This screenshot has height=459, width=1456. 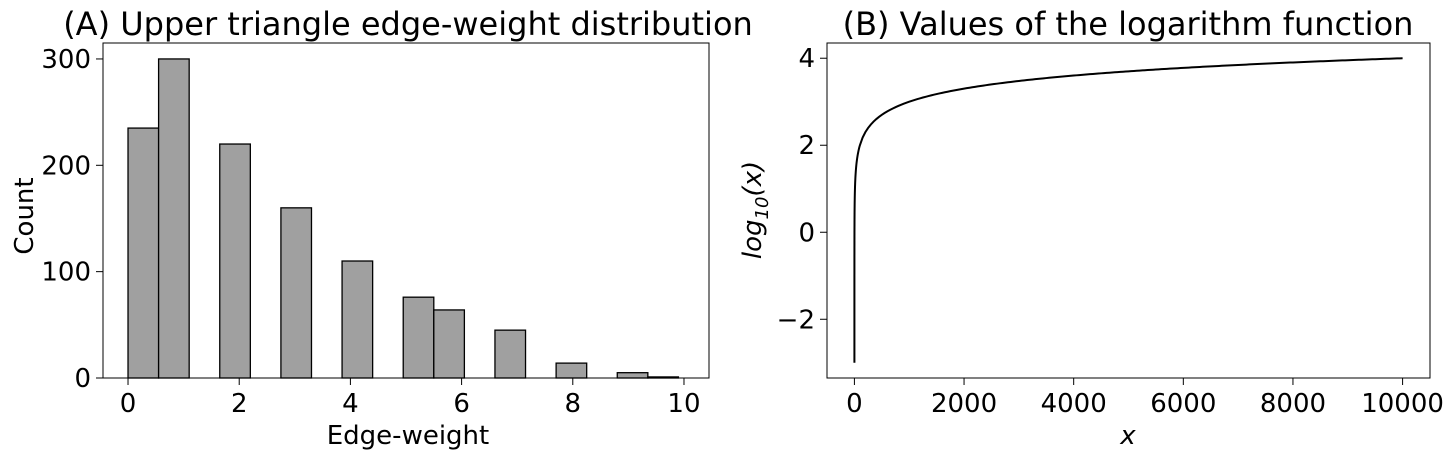 I want to click on x-axis-ticks-b: 0 2000 4000 6000 8000 10000, so click(x=1145, y=398).